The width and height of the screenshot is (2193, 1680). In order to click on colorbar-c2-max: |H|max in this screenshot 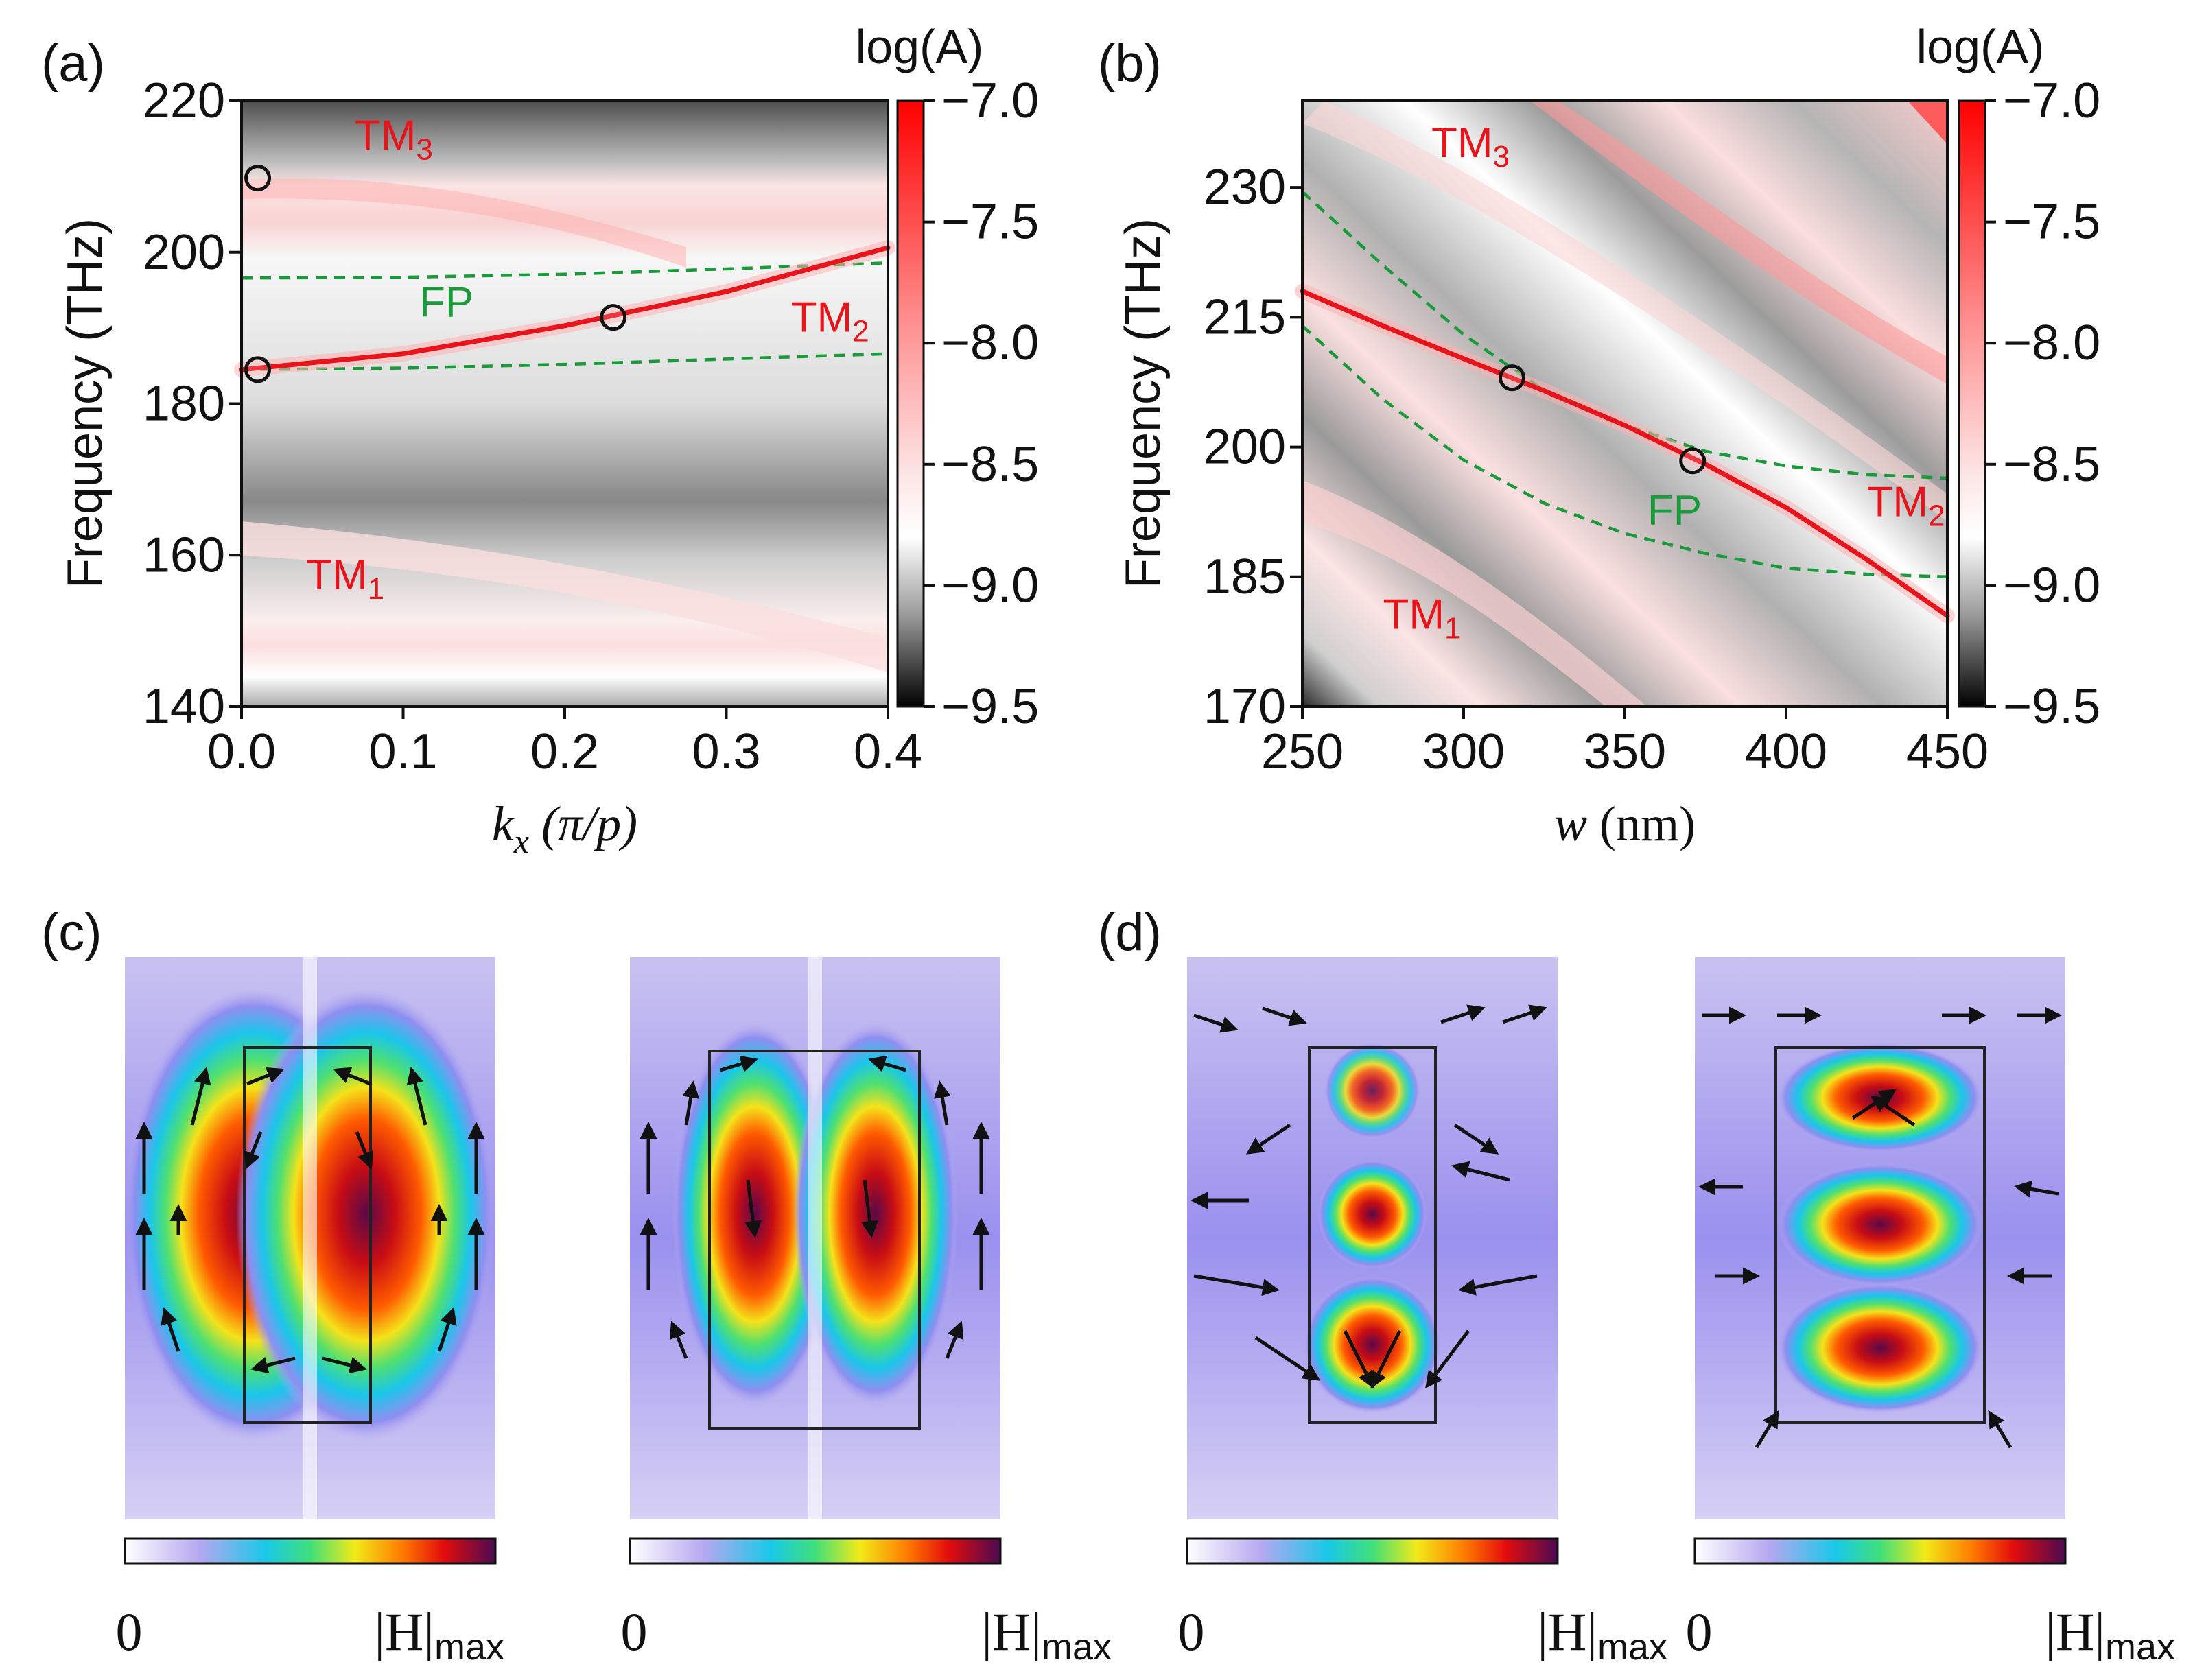, I will do `click(1046, 1635)`.